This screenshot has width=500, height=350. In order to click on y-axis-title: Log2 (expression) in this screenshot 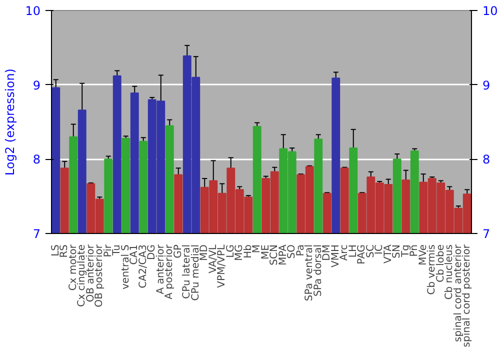, I will do `click(10, 122)`.